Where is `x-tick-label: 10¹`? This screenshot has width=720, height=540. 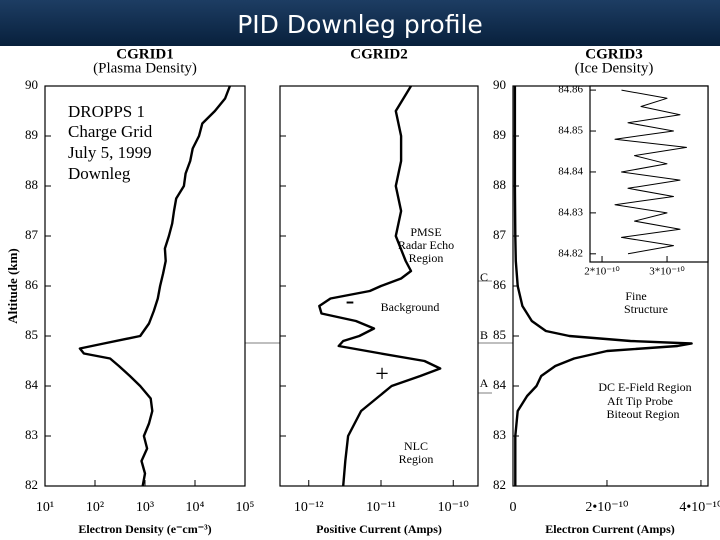 x-tick-label: 10¹ is located at coordinates (45, 507).